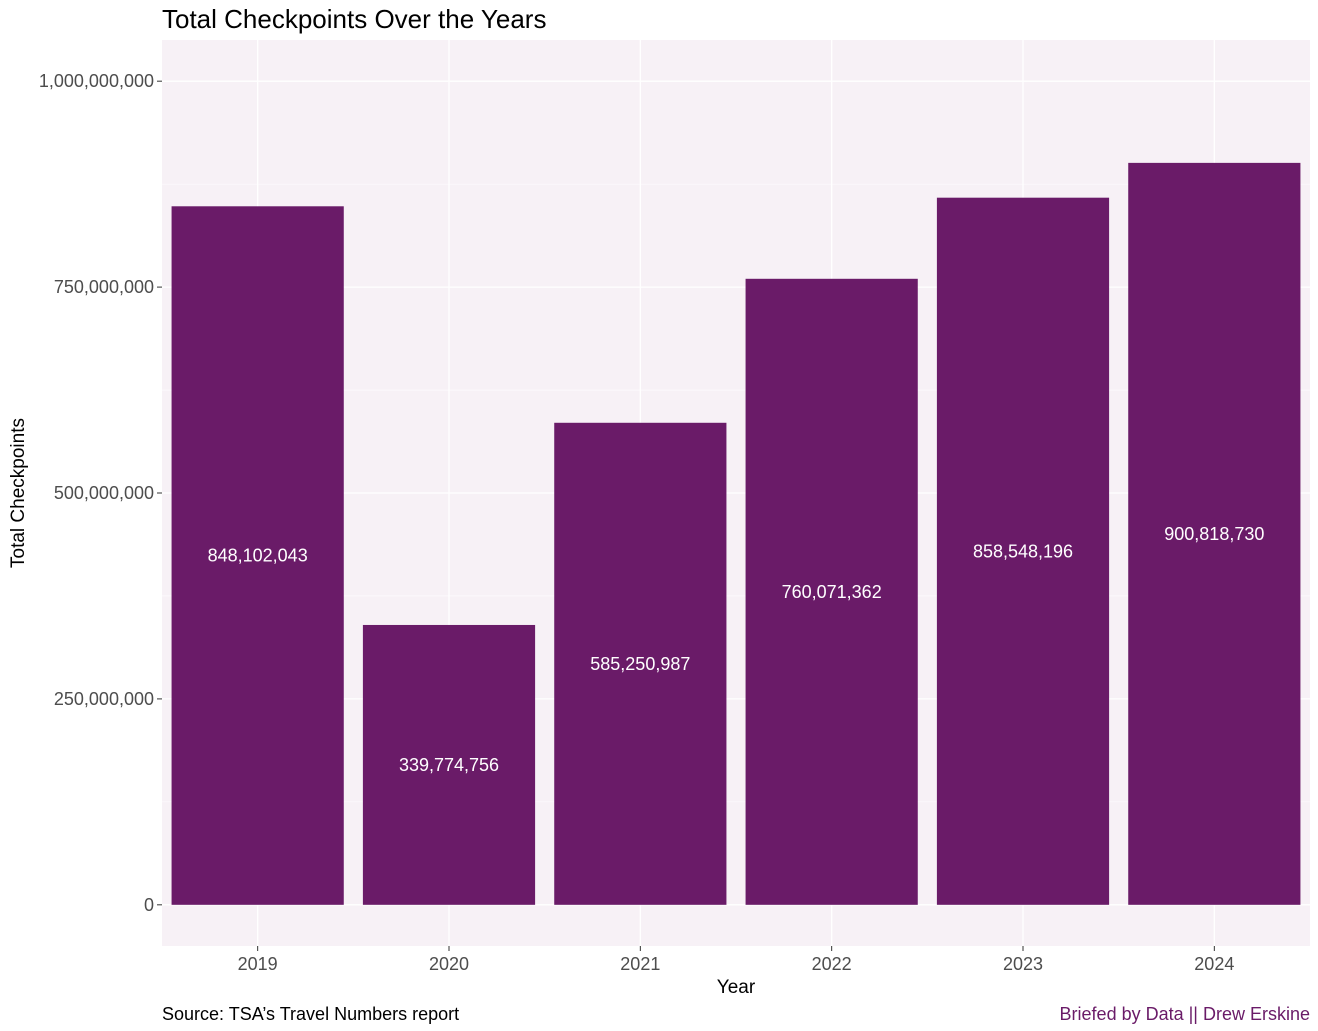 This screenshot has height=1031, width=1318. I want to click on bar-value-label: 339,774,756, so click(449, 765).